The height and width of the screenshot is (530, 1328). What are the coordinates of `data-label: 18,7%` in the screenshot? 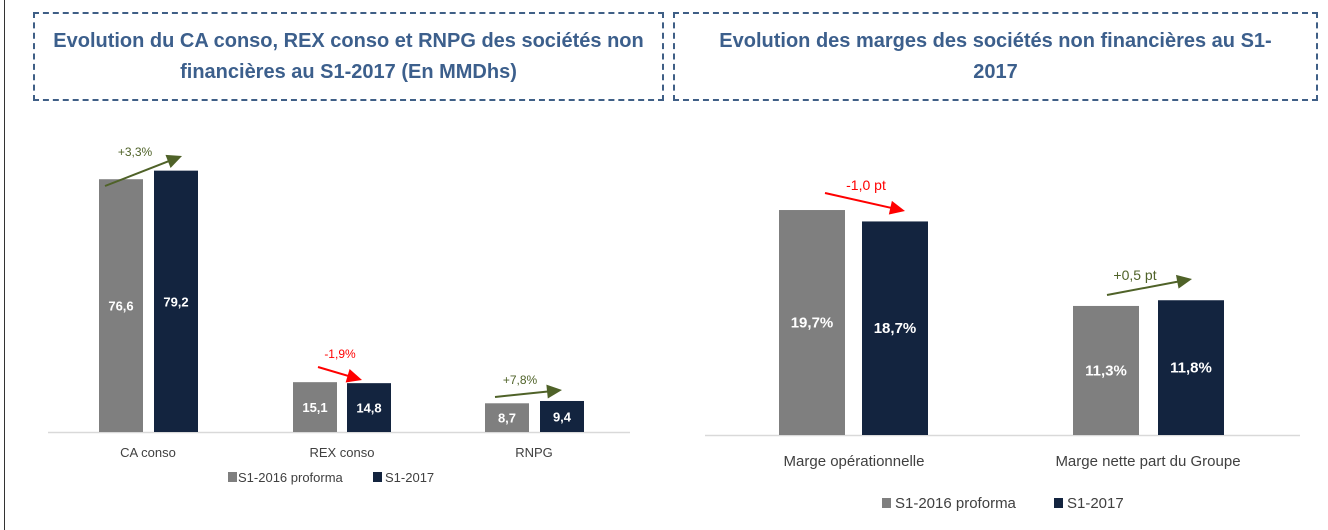 It's located at (895, 328).